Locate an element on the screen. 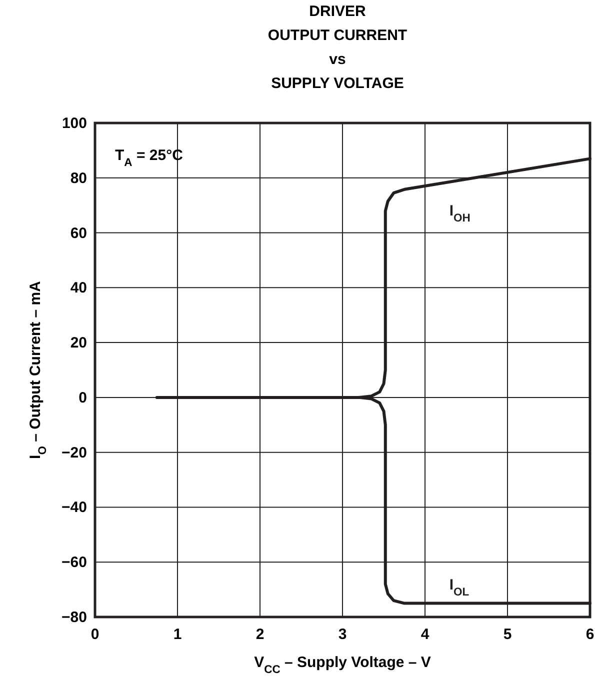 Image resolution: width=595 pixels, height=679 pixels. y-tick-label: −40 is located at coordinates (74, 507).